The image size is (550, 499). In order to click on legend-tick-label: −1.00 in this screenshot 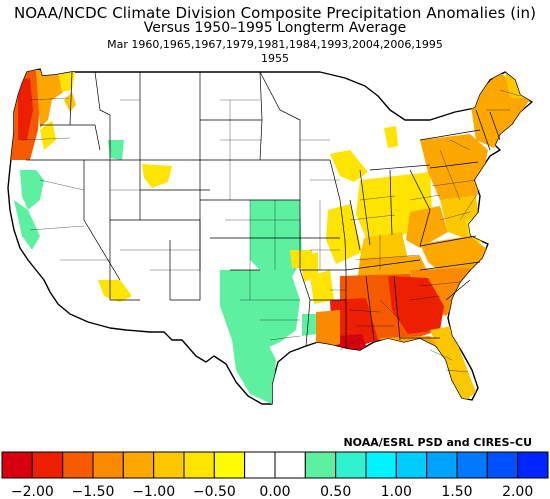, I will do `click(153, 491)`.